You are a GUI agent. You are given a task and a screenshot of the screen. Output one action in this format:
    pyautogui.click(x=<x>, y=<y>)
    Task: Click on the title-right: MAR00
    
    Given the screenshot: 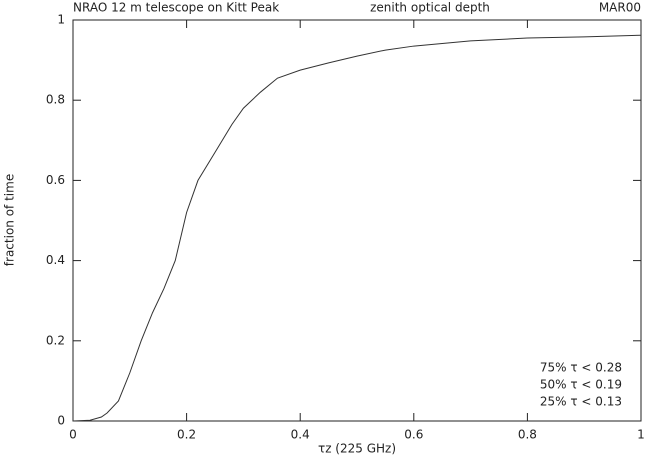 What is the action you would take?
    pyautogui.click(x=620, y=8)
    